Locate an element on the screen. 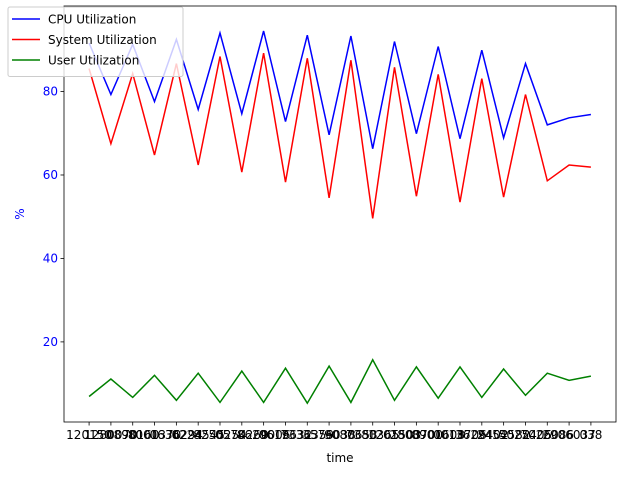 Image resolution: width=640 pixels, height=480 pixels. line-series is located at coordinates (340, 381).